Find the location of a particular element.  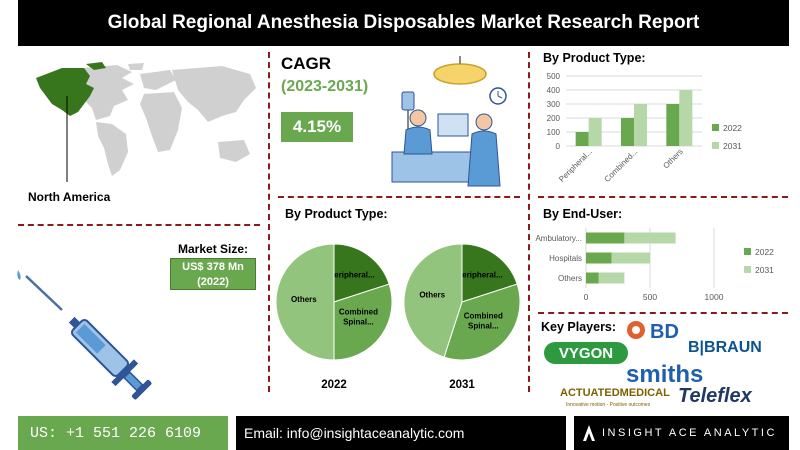

pie-year-label: 2022 is located at coordinates (334, 385).